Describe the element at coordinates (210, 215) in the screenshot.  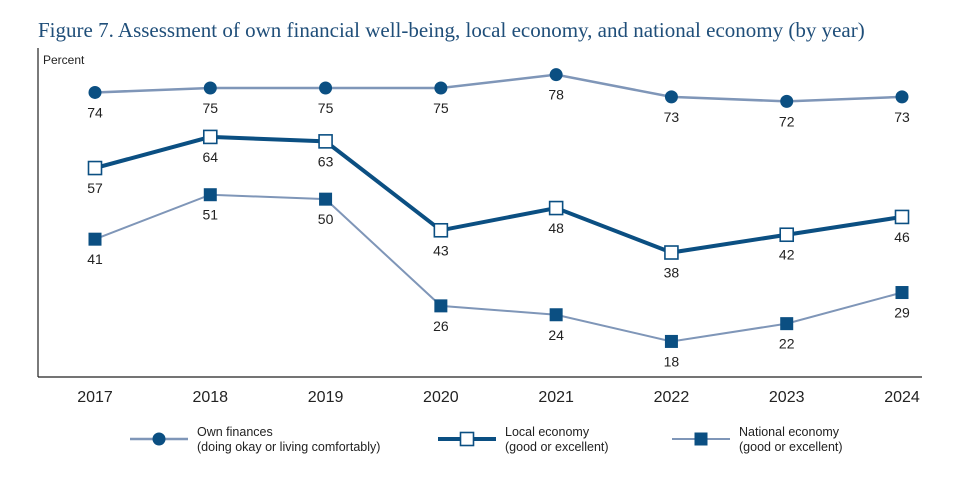
I see `national-economy-data-label: 51` at that location.